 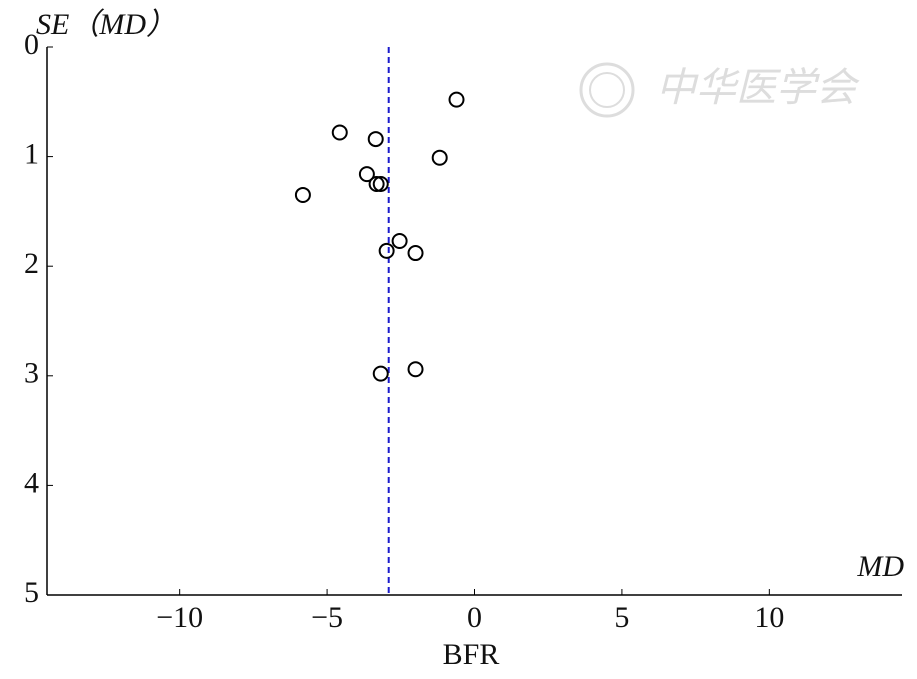 What do you see at coordinates (179, 617) in the screenshot?
I see `x-tick-label: −10` at bounding box center [179, 617].